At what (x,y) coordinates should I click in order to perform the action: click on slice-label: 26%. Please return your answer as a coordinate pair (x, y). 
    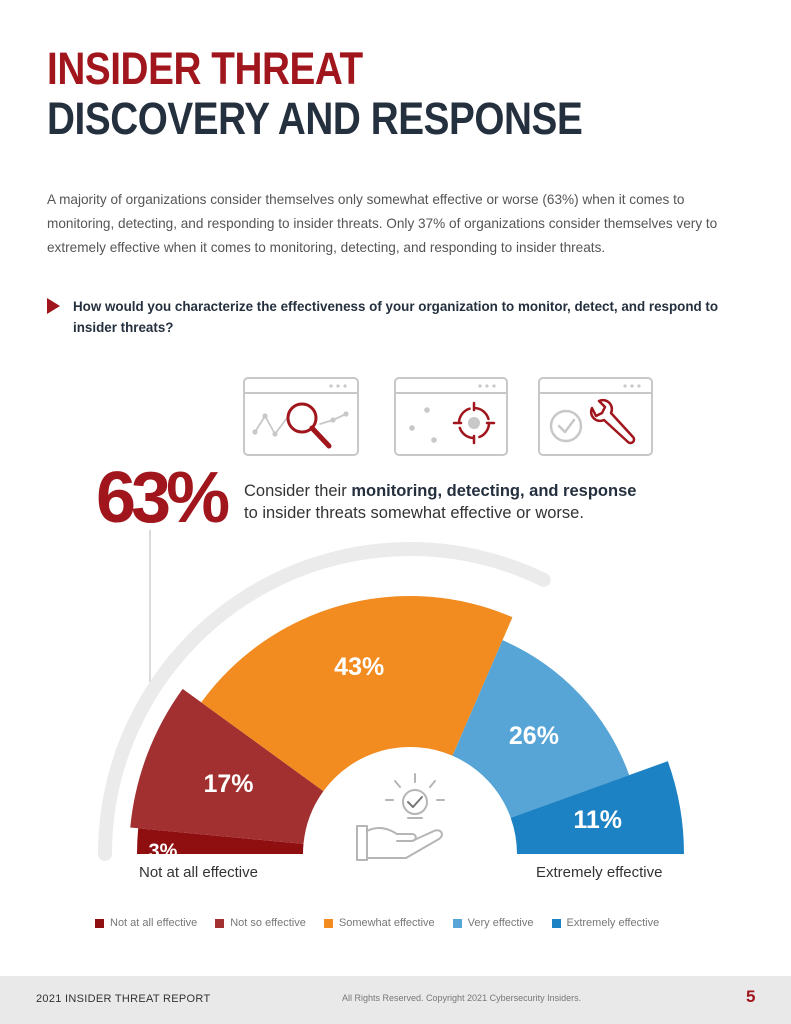
    Looking at the image, I should click on (534, 736).